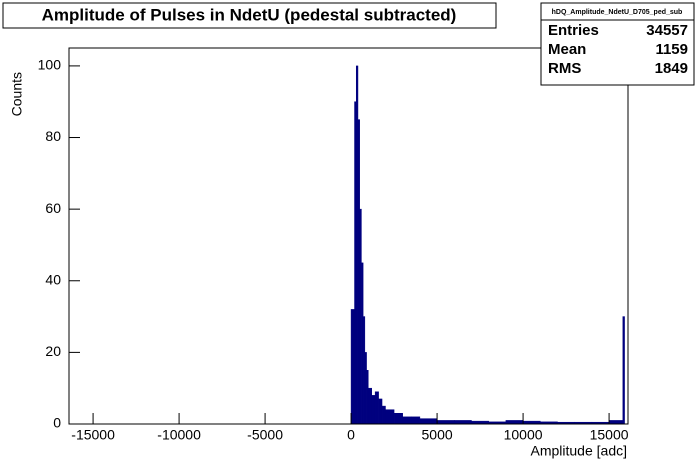  What do you see at coordinates (50, 65) in the screenshot?
I see `y-tick-label: 100` at bounding box center [50, 65].